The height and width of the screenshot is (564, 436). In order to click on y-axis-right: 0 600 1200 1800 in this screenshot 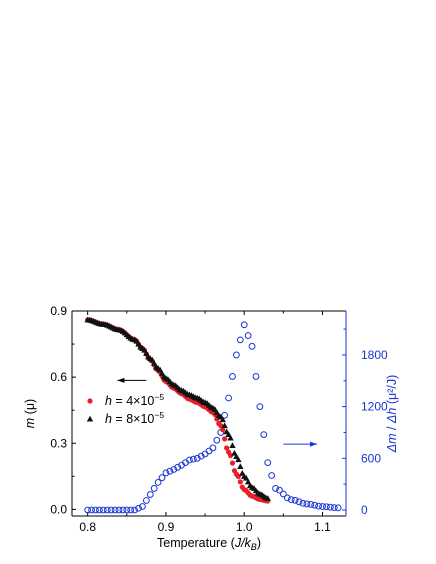, I will do `click(365, 422)`.